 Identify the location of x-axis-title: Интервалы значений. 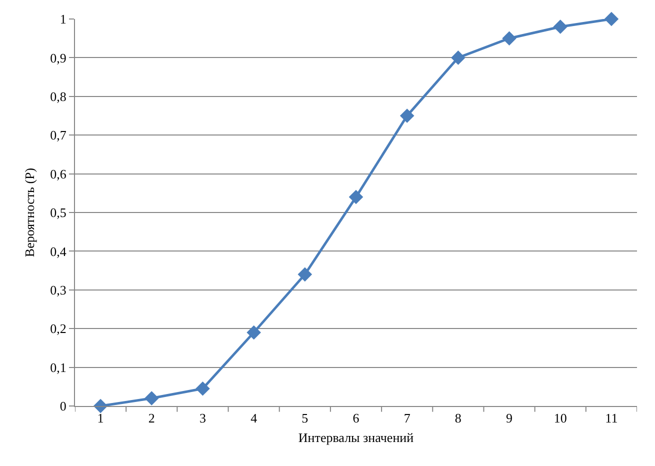
(356, 438).